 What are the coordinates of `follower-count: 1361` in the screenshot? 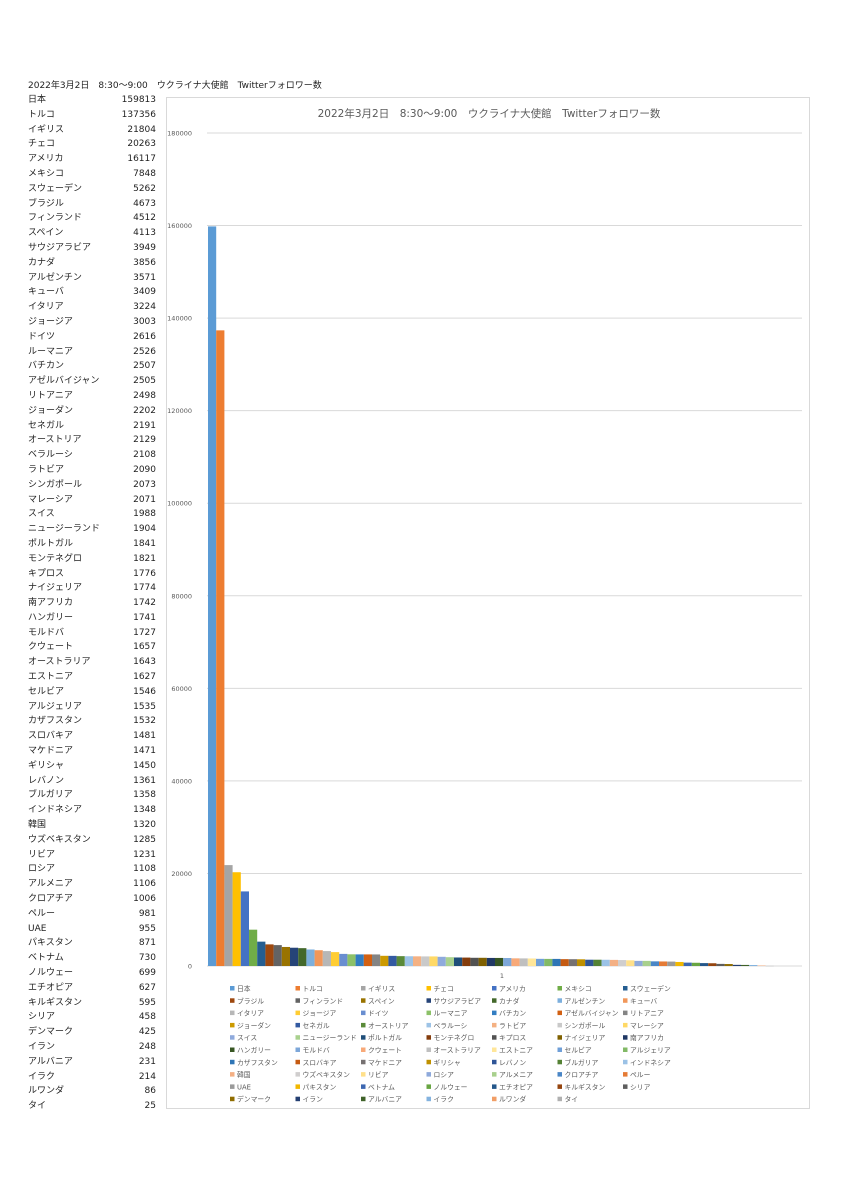 It's located at (144, 780).